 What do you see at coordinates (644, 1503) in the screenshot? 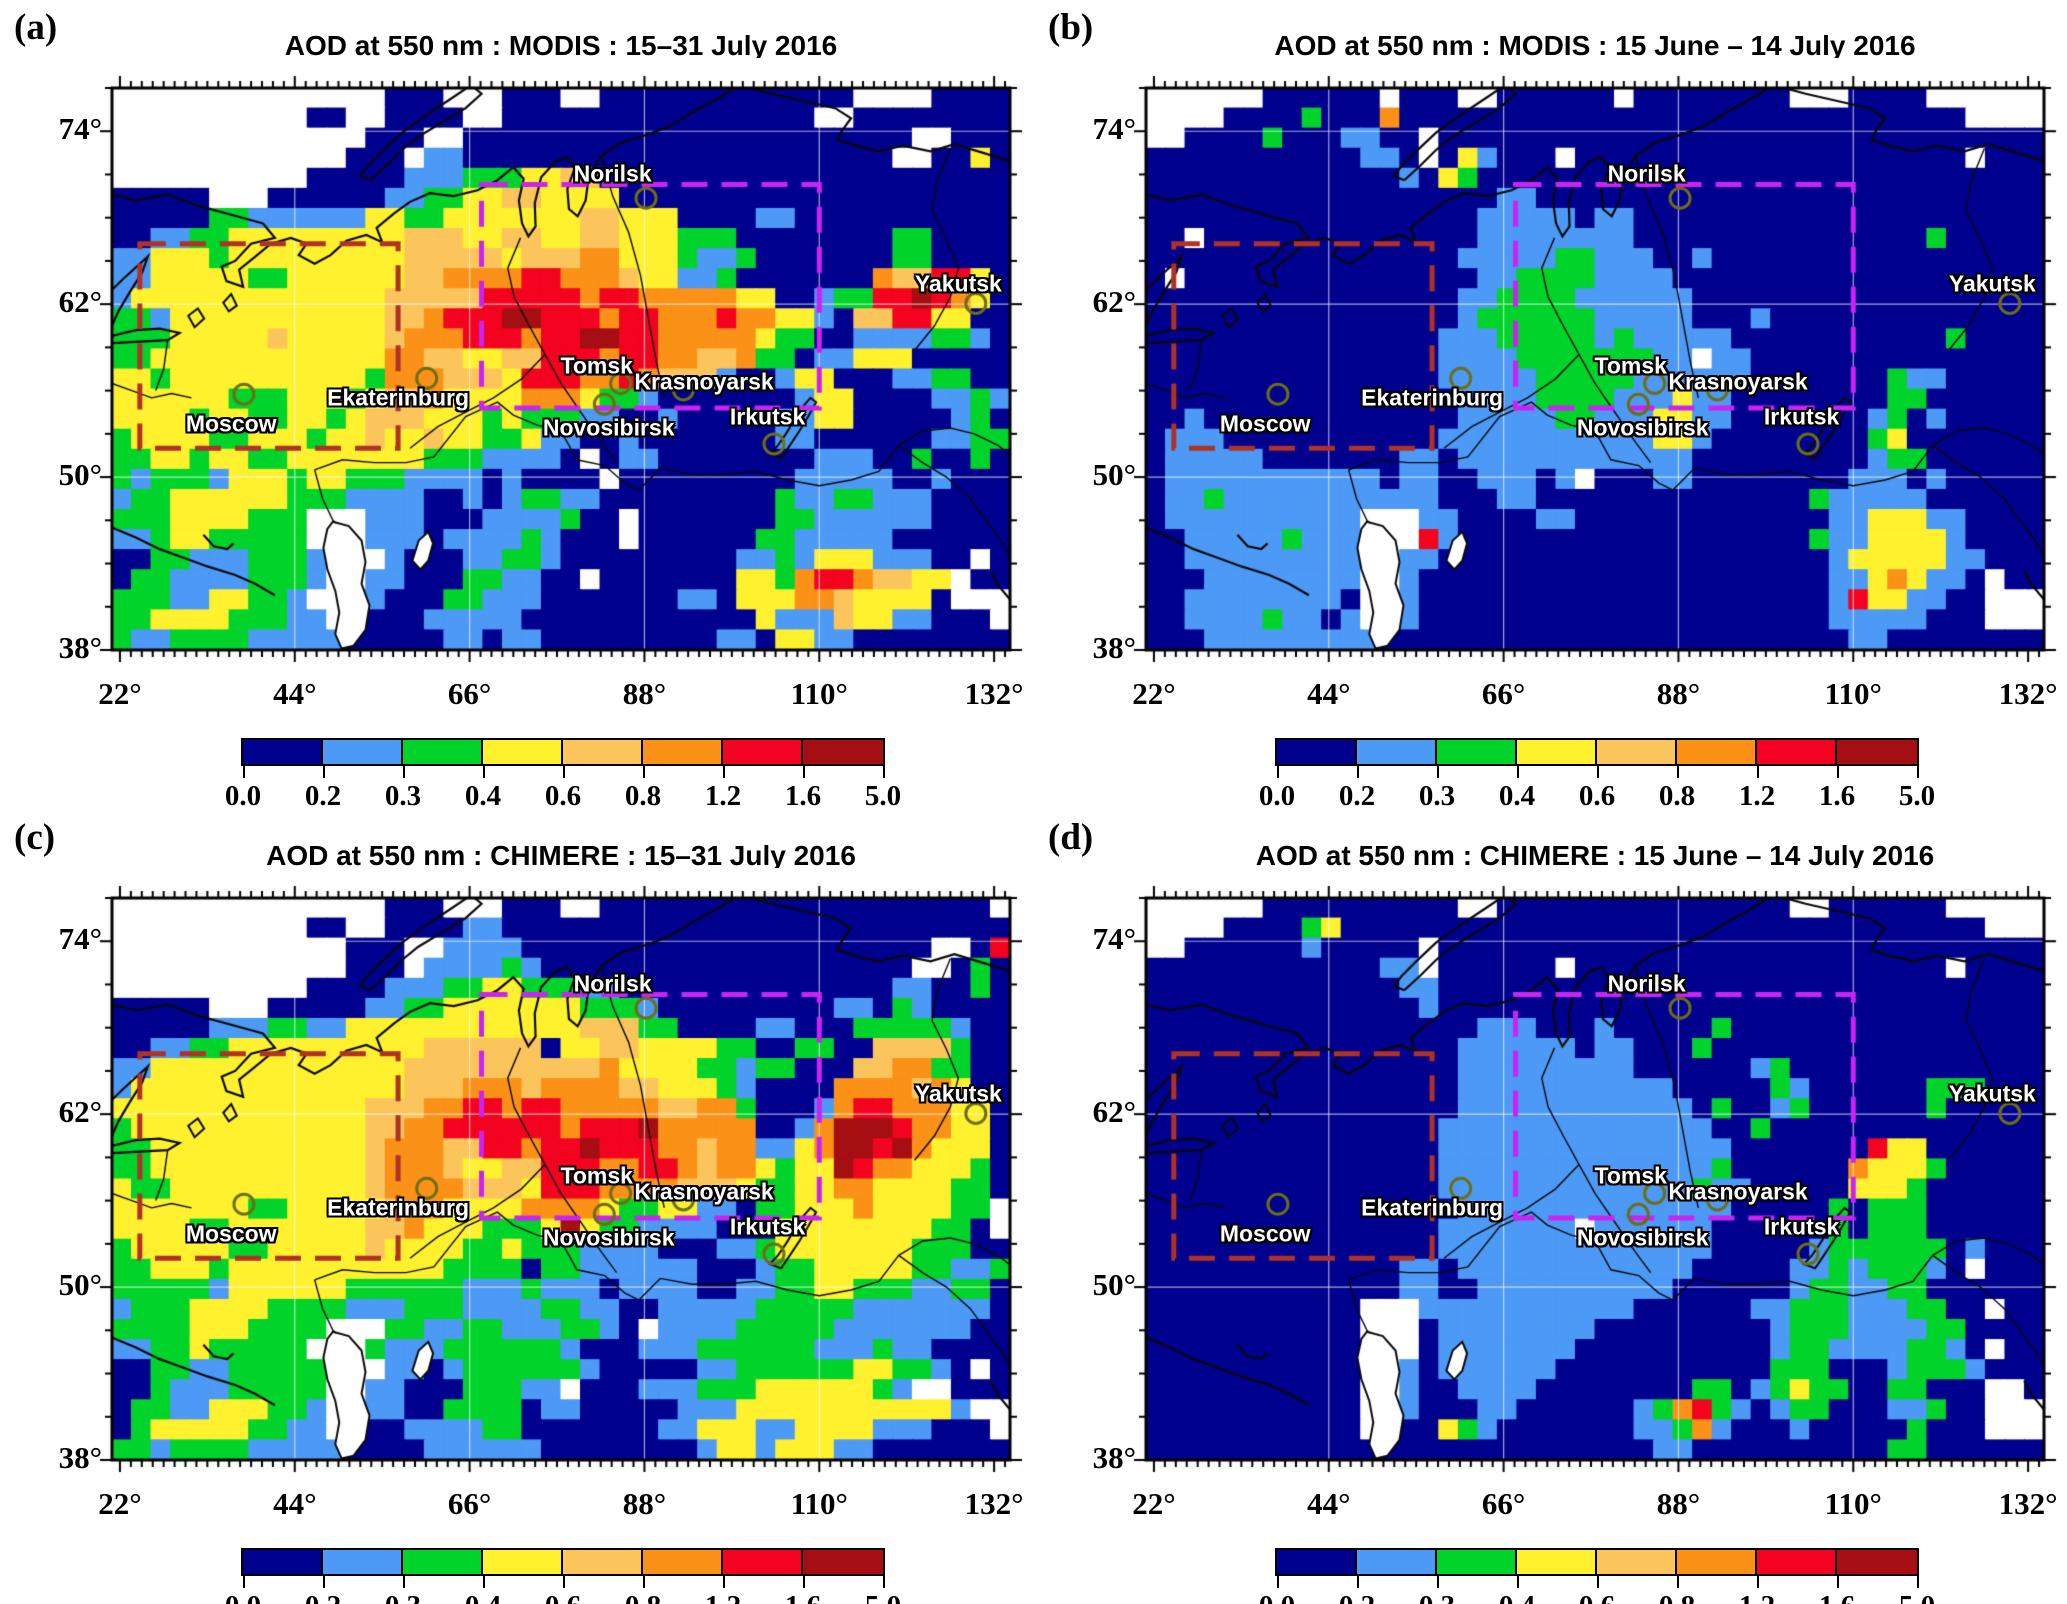
I see `x-axis-tick-label: 88°` at bounding box center [644, 1503].